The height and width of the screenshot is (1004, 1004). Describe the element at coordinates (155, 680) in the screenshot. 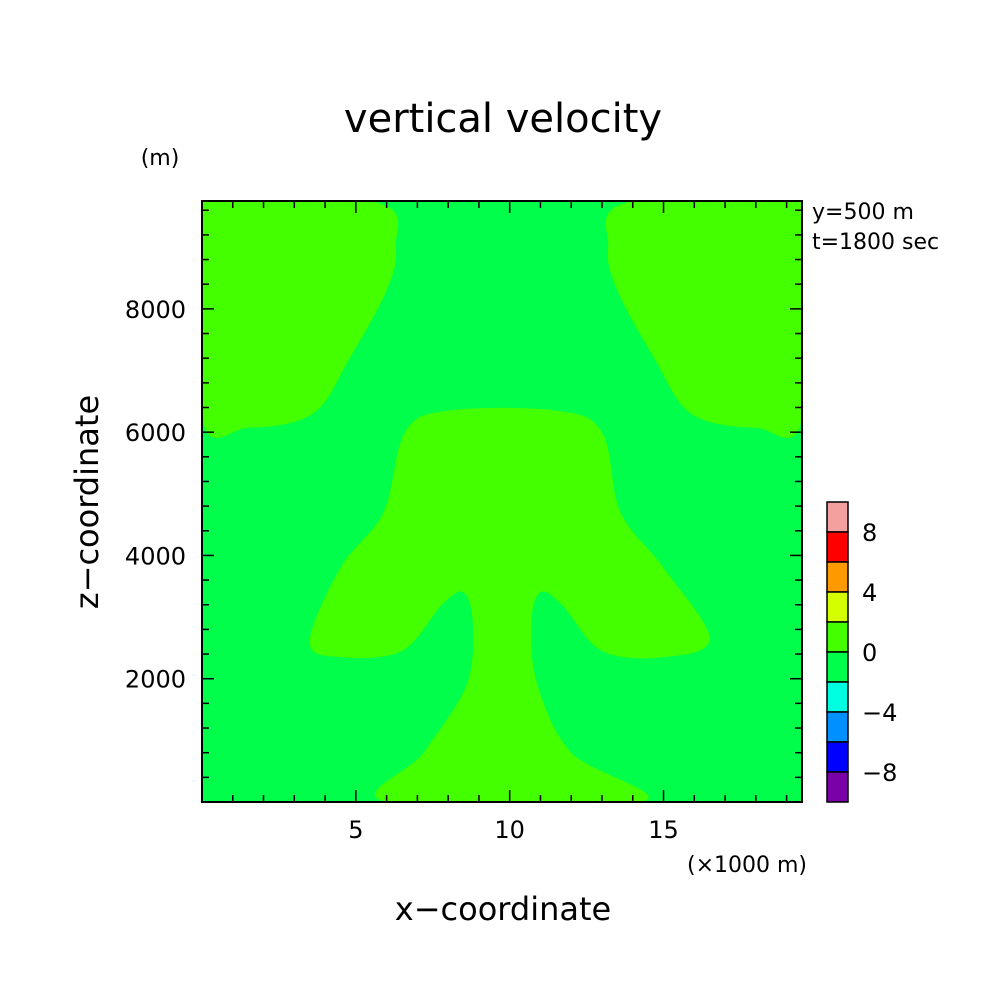

I see `y-tick-label: 2000` at that location.